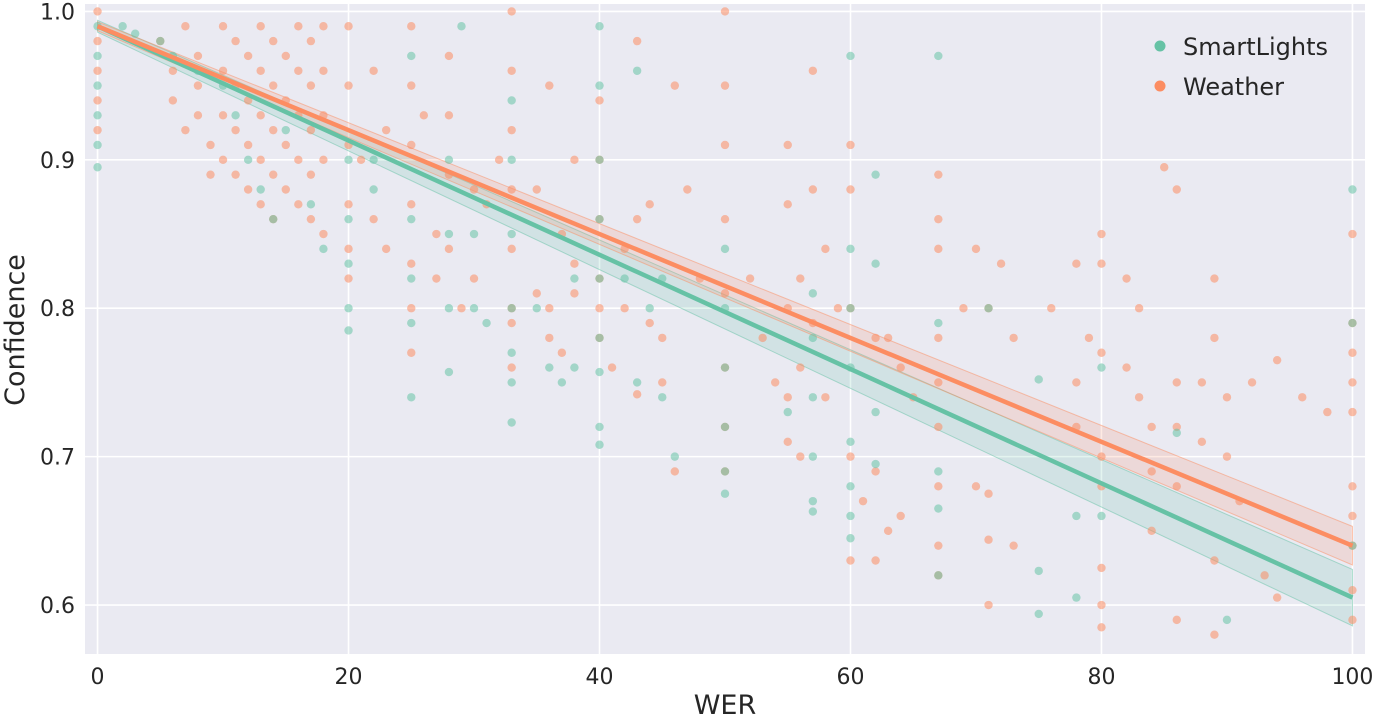  I want to click on y-tick-label: 0.6, so click(57, 606).